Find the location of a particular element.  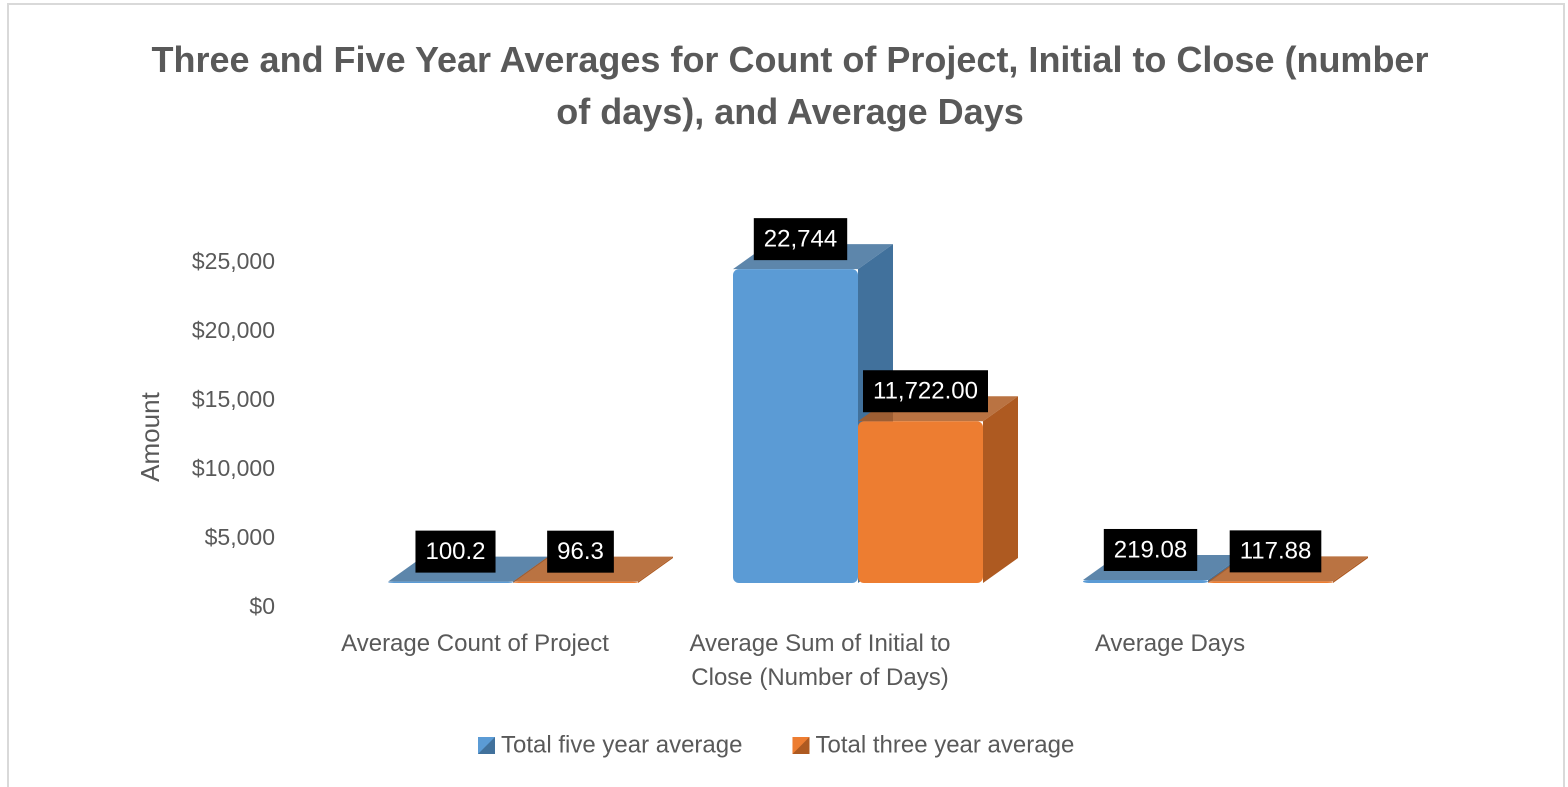

data-label: 11,722.00 is located at coordinates (925, 391).